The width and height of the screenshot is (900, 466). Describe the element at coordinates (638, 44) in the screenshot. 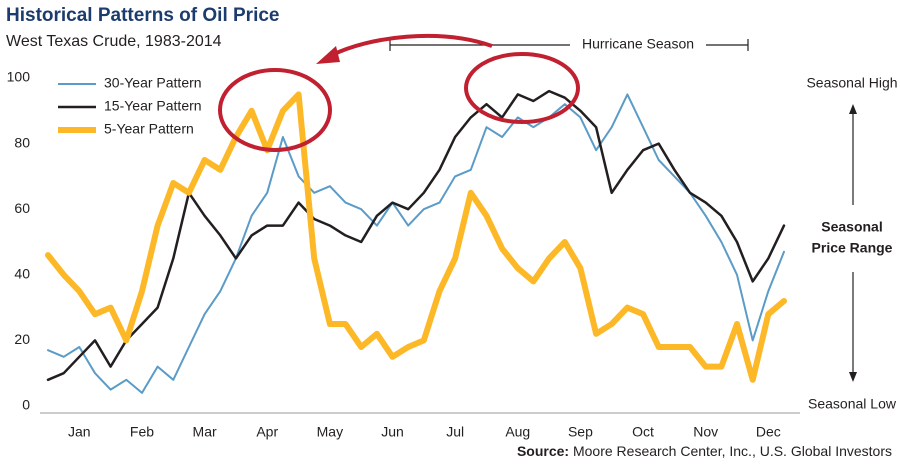

I see `annotation: Hurricane Season` at that location.